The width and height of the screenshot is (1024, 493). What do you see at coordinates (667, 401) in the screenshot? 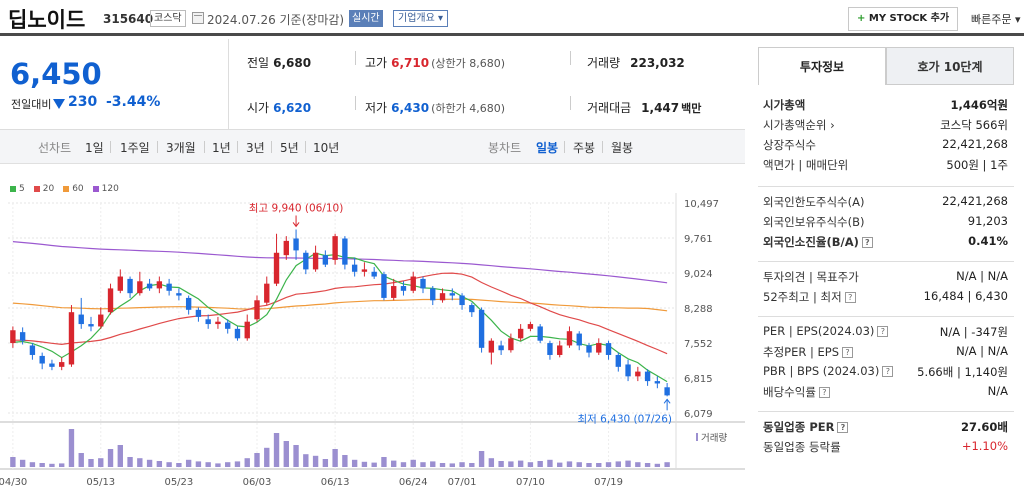
I see `low-arrowhead-icon` at bounding box center [667, 401].